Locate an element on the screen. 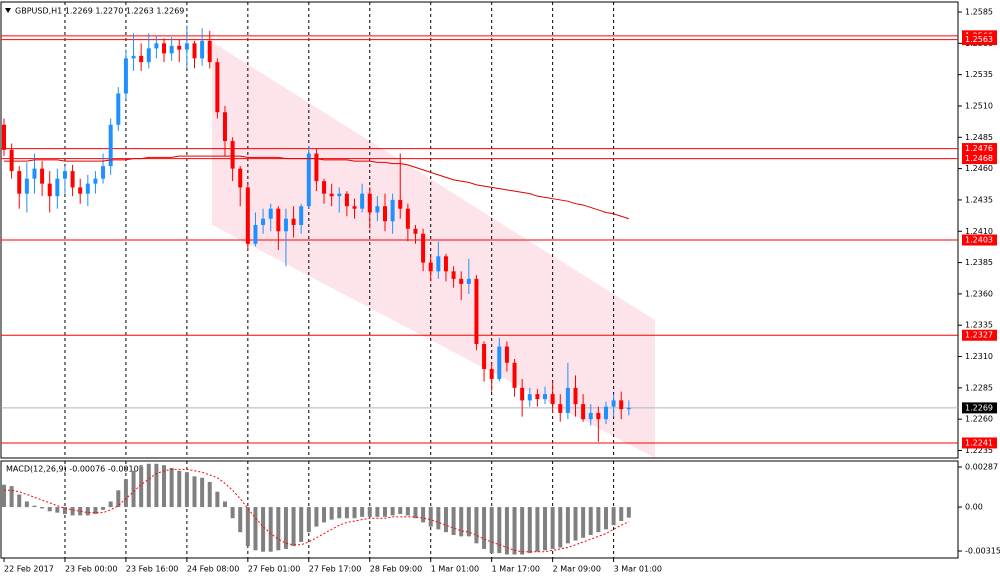 The width and height of the screenshot is (1000, 579). y-tick-label: 1.2235 is located at coordinates (979, 450).